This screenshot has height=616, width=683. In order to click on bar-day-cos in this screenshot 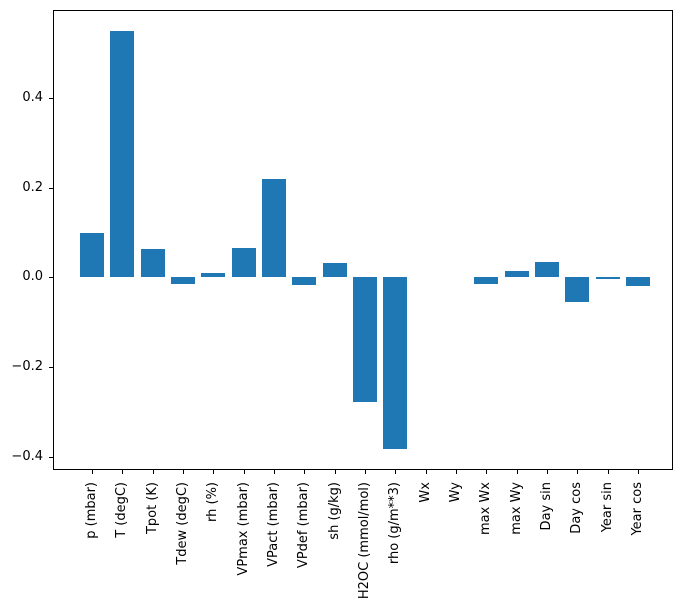, I will do `click(577, 290)`.